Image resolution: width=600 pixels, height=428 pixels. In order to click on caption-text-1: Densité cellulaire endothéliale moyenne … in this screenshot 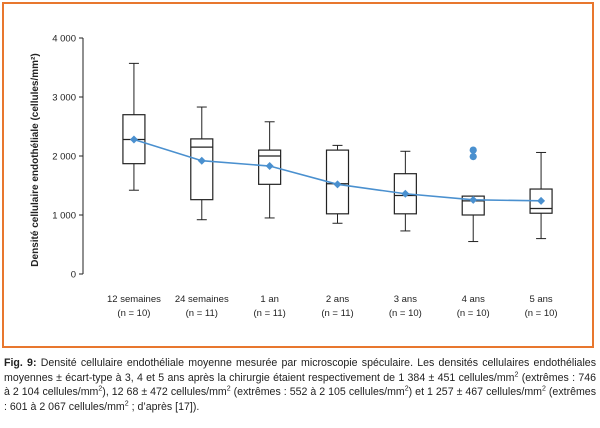, I will do `click(300, 370)`.